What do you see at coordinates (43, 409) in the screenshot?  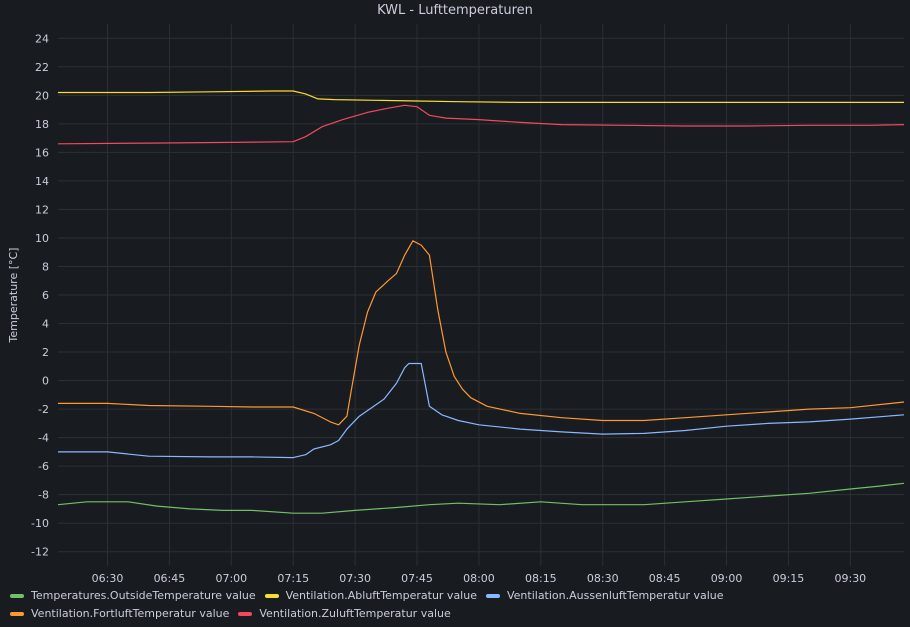 I see `y-tick-label: -2` at bounding box center [43, 409].